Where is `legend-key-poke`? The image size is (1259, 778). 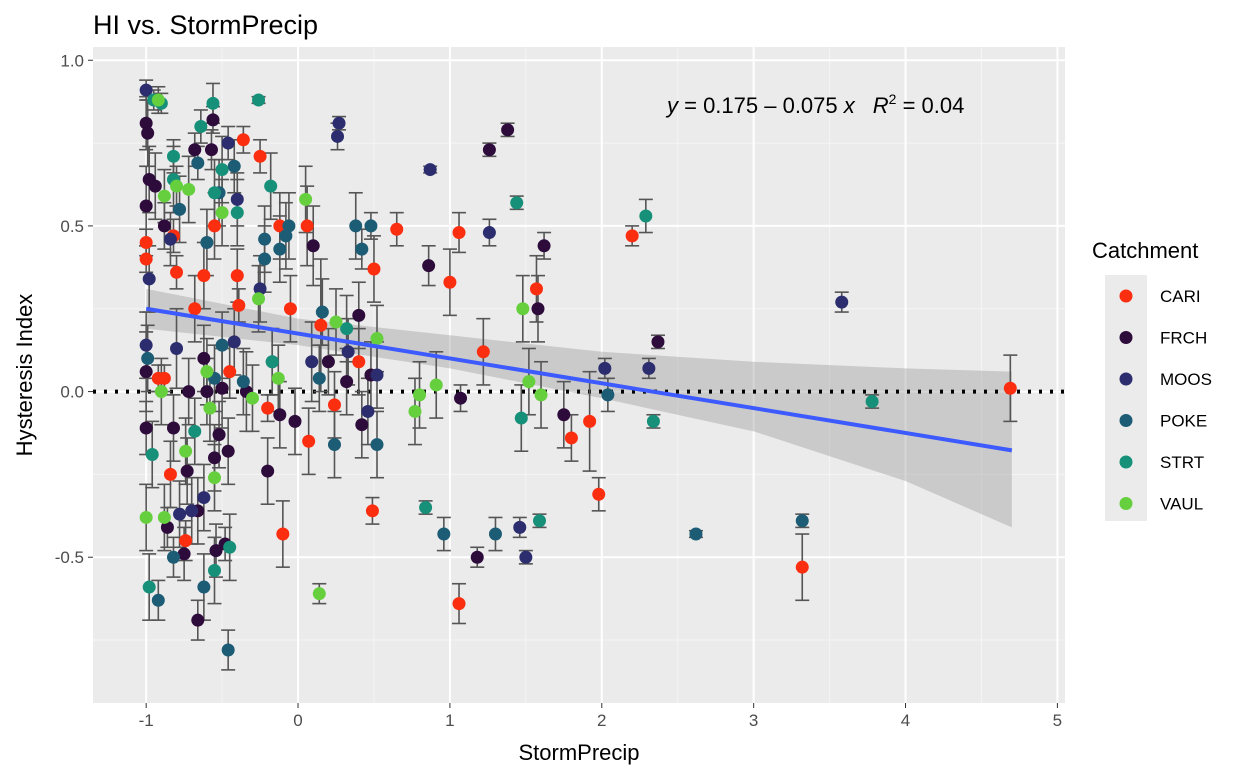 legend-key-poke is located at coordinates (1126, 420).